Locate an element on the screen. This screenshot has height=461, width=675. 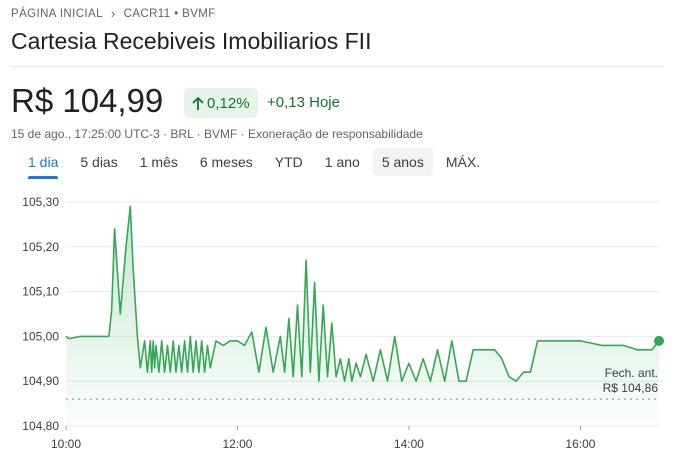
x-tick-label: 12:00 is located at coordinates (237, 444).